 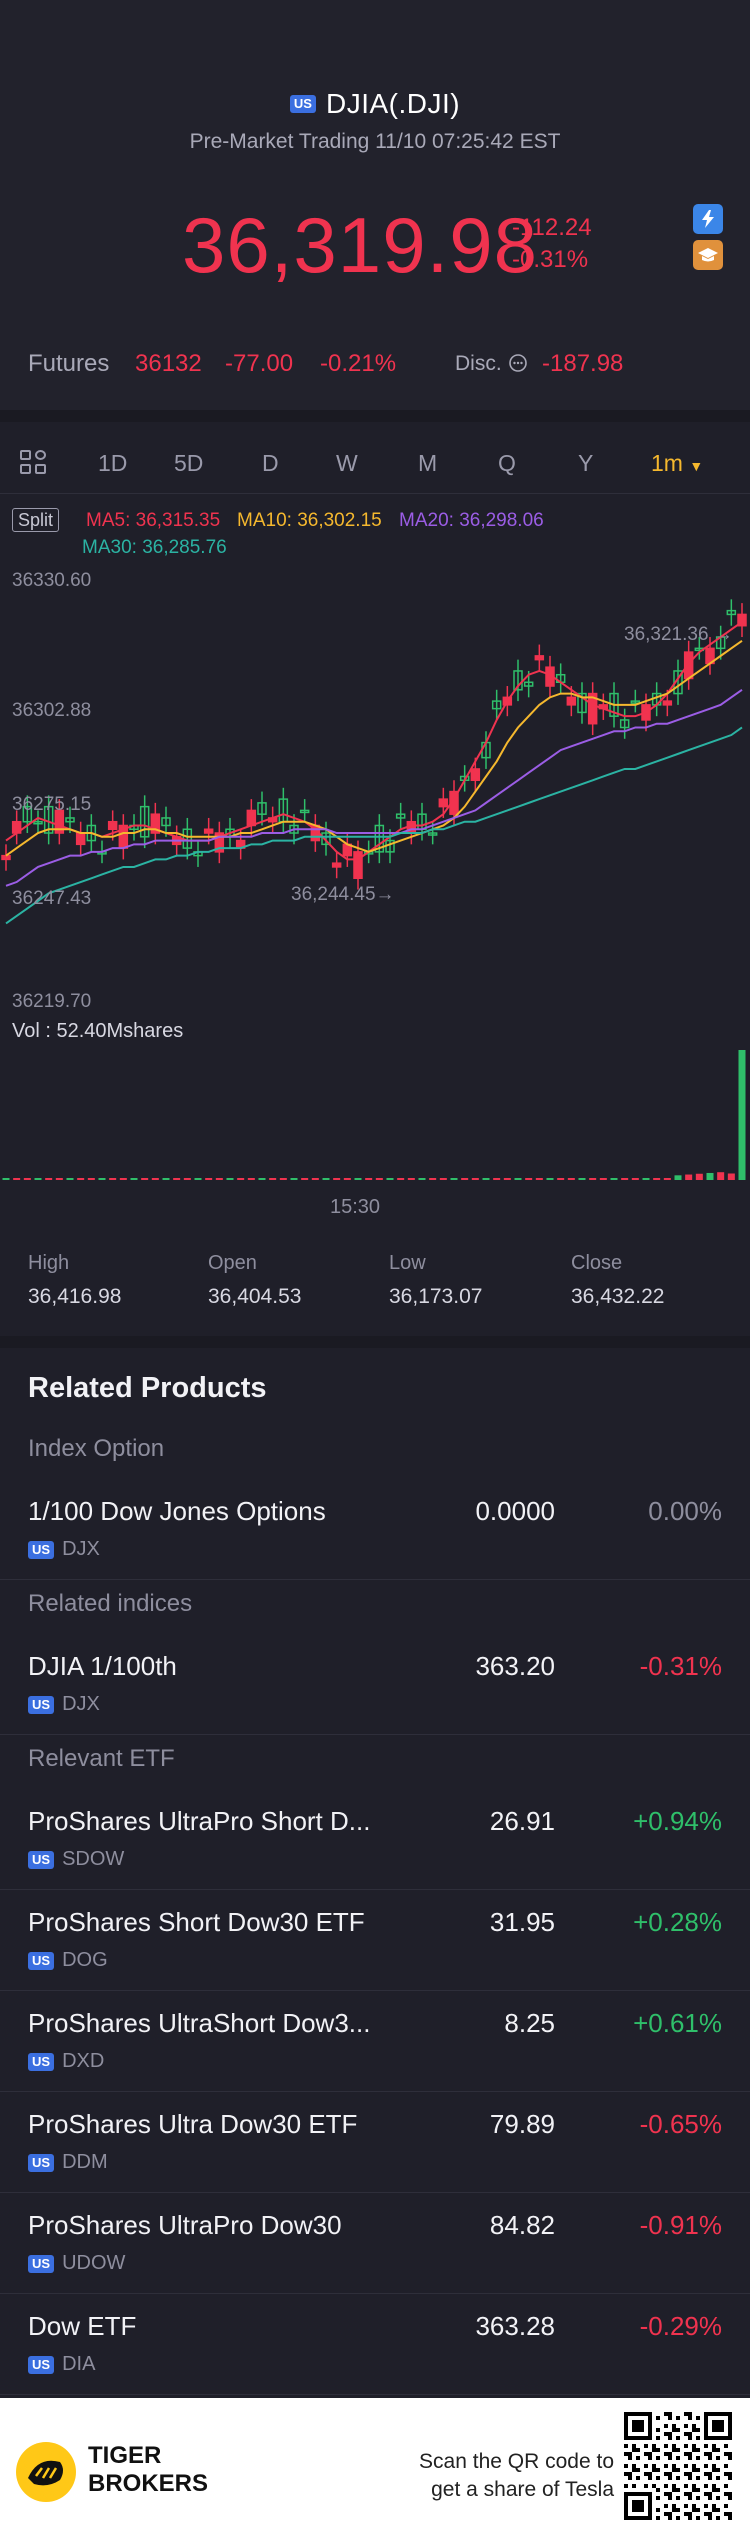 I want to click on product-code: US DJX, so click(x=64, y=1704).